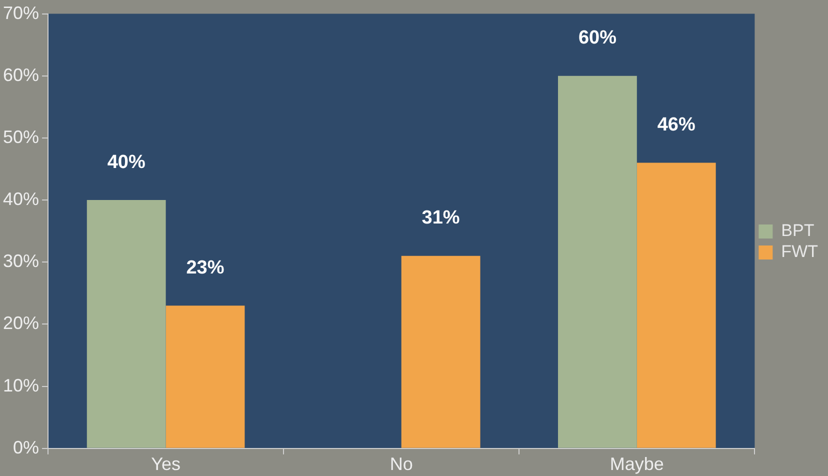 Image resolution: width=828 pixels, height=476 pixels. What do you see at coordinates (21, 323) in the screenshot?
I see `y-tick-label: 20%` at bounding box center [21, 323].